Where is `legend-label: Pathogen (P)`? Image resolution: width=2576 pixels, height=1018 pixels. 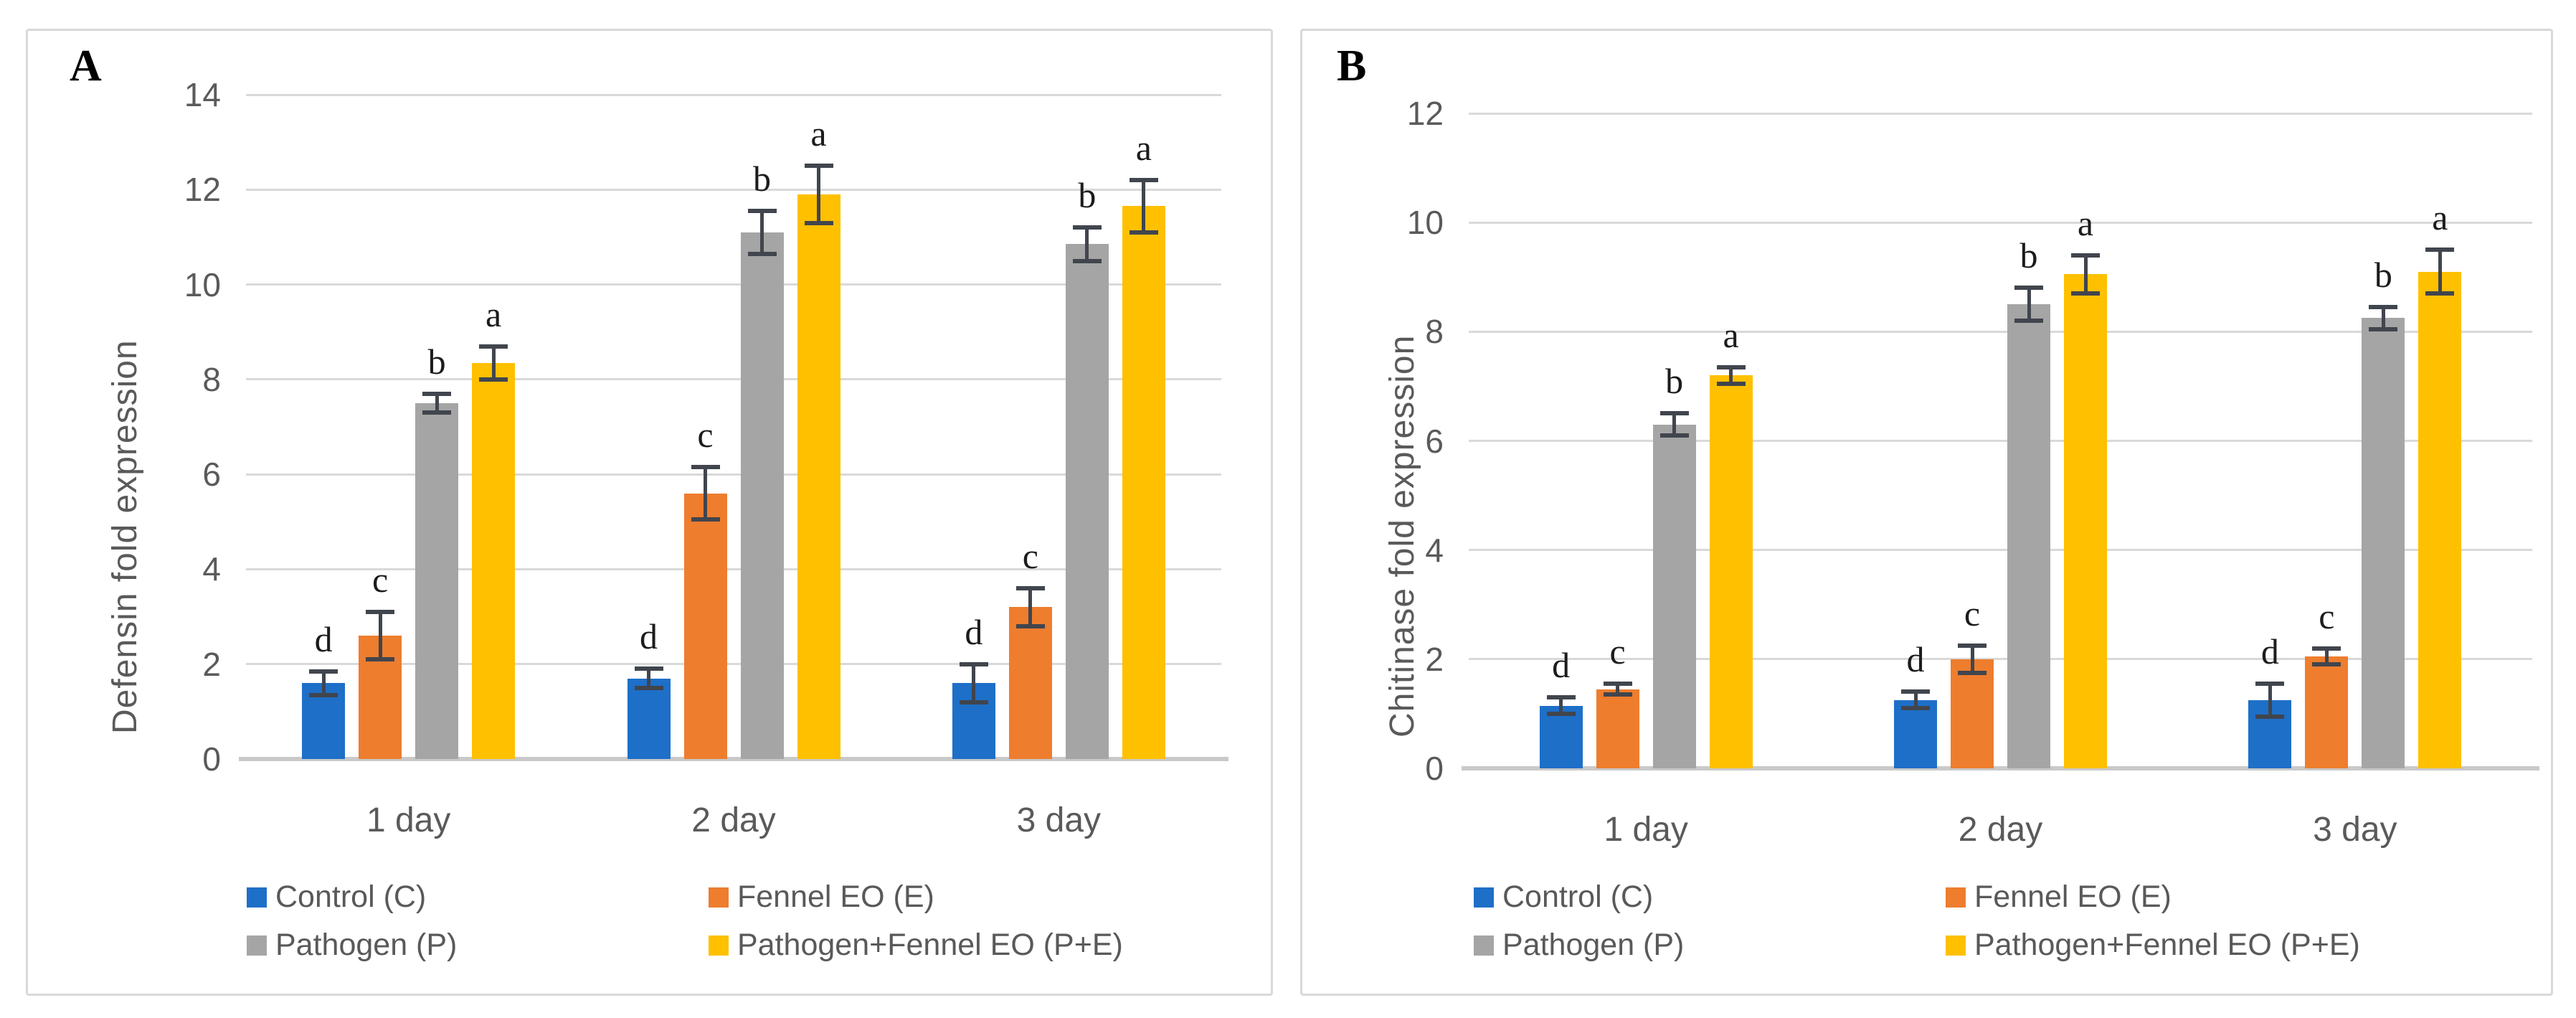
legend-label: Pathogen (P) is located at coordinates (366, 945).